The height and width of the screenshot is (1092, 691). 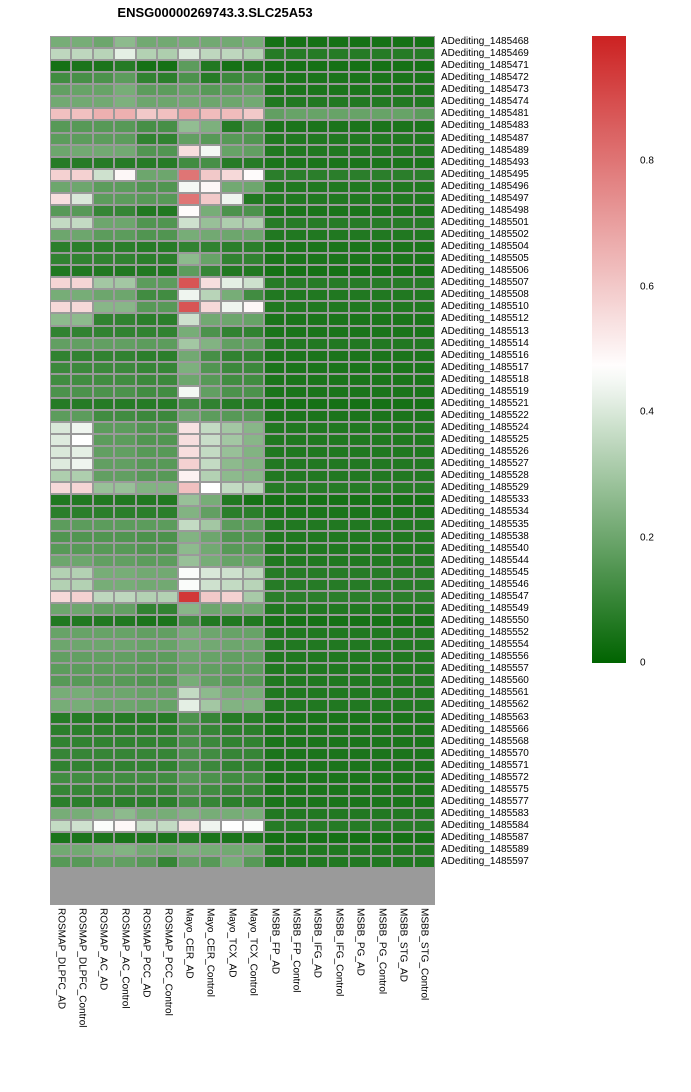 I want to click on column-label-slot: ROSMAP_PCC_AD, so click(x=146, y=998).